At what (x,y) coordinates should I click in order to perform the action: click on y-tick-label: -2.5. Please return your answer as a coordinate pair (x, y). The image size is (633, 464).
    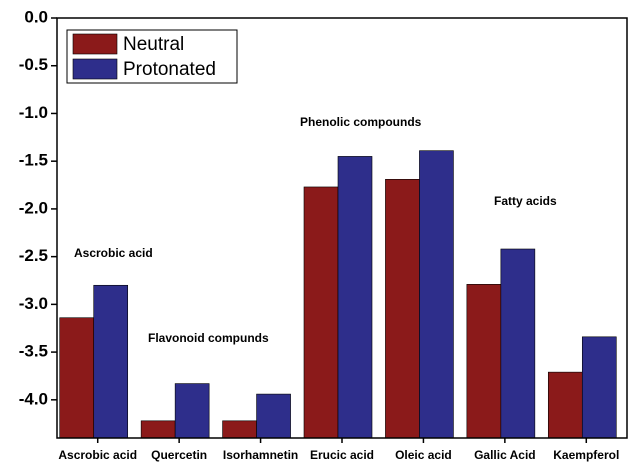
    Looking at the image, I should click on (33, 255).